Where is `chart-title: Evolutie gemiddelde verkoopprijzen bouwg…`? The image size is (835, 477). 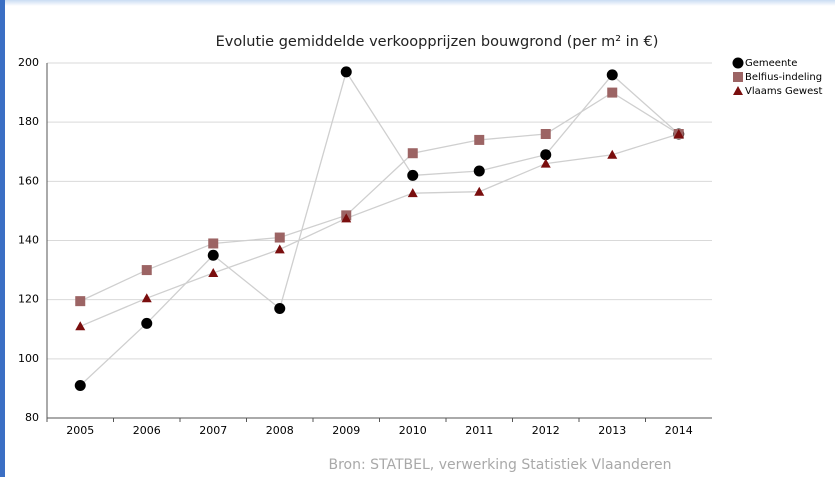
chart-title: Evolutie gemiddelde verkoopprijzen bouwg… is located at coordinates (437, 42).